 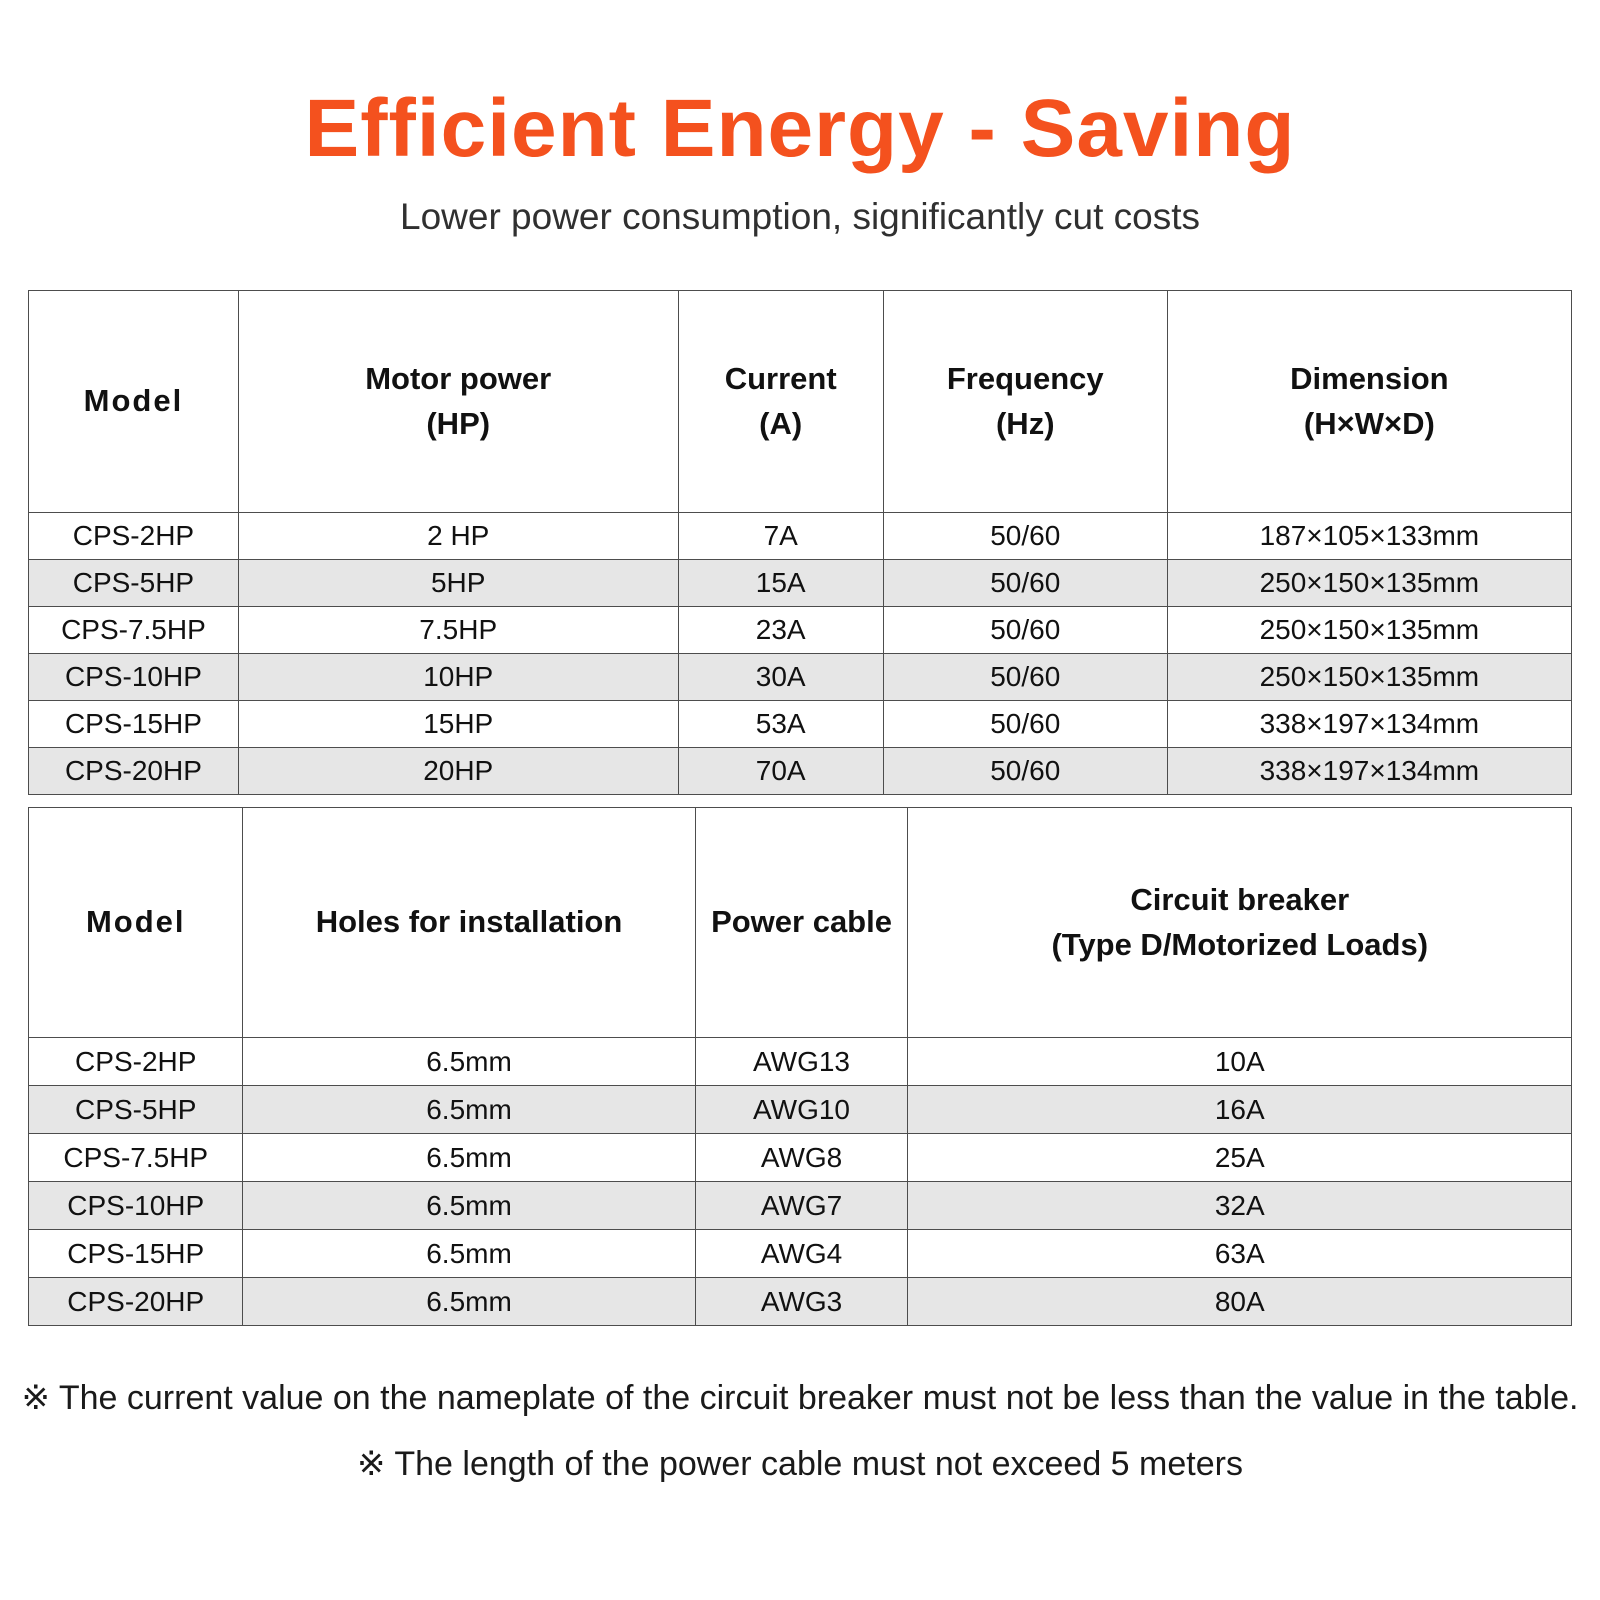 I want to click on table-row: CPS-2HP 2 HP 7A 50/60 187×105×133mm, so click(x=800, y=536).